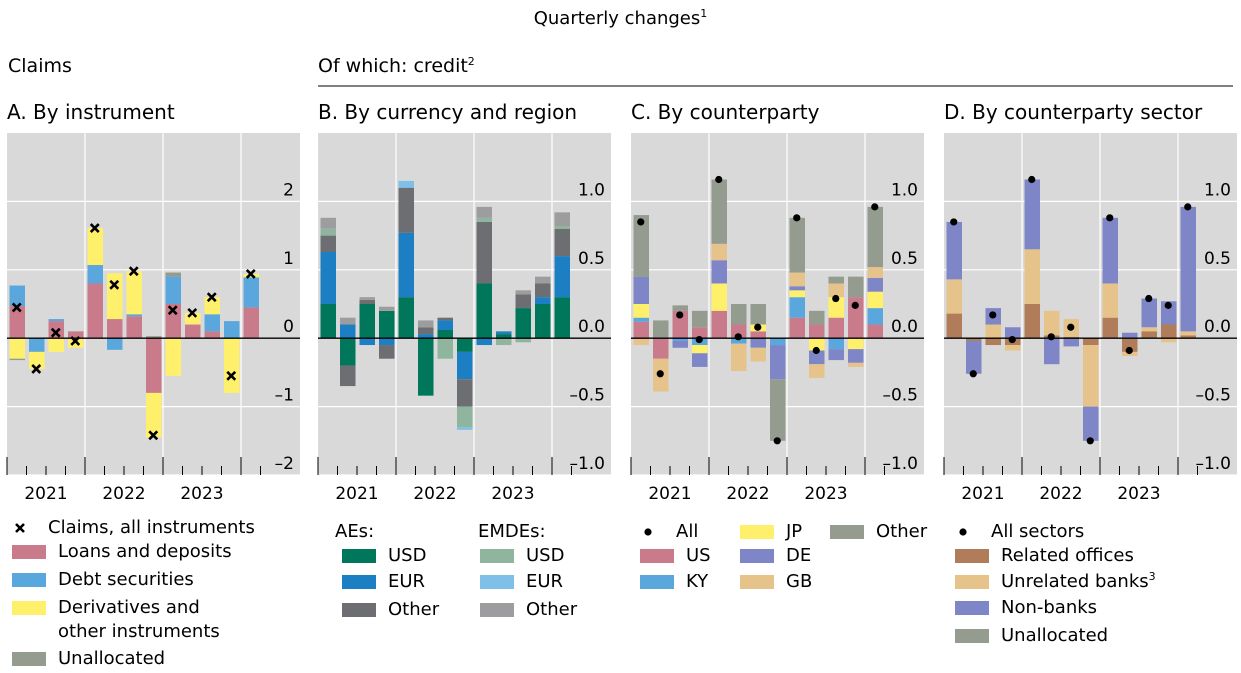 The width and height of the screenshot is (1241, 673). I want to click on y-tick-label: –2, so click(284, 464).